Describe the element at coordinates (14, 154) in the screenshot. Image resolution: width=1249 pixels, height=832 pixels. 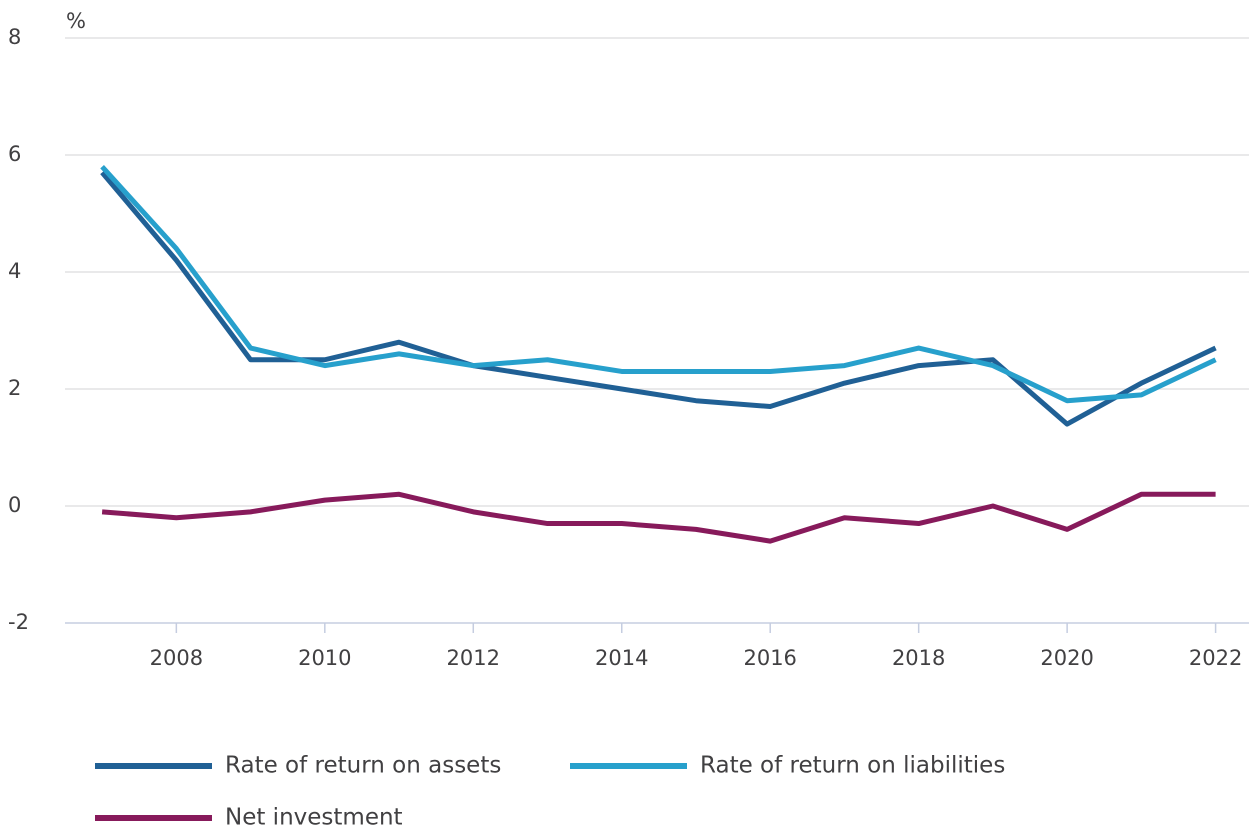
I see `y-tick-label: 6` at that location.